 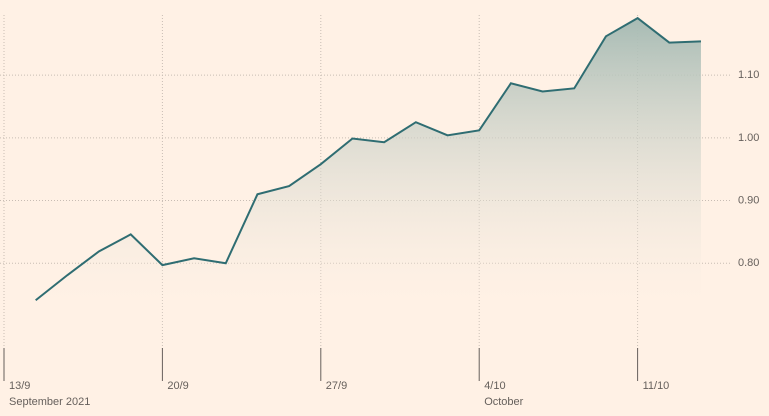 What do you see at coordinates (748, 138) in the screenshot?
I see `y-tick-label: 1.00` at bounding box center [748, 138].